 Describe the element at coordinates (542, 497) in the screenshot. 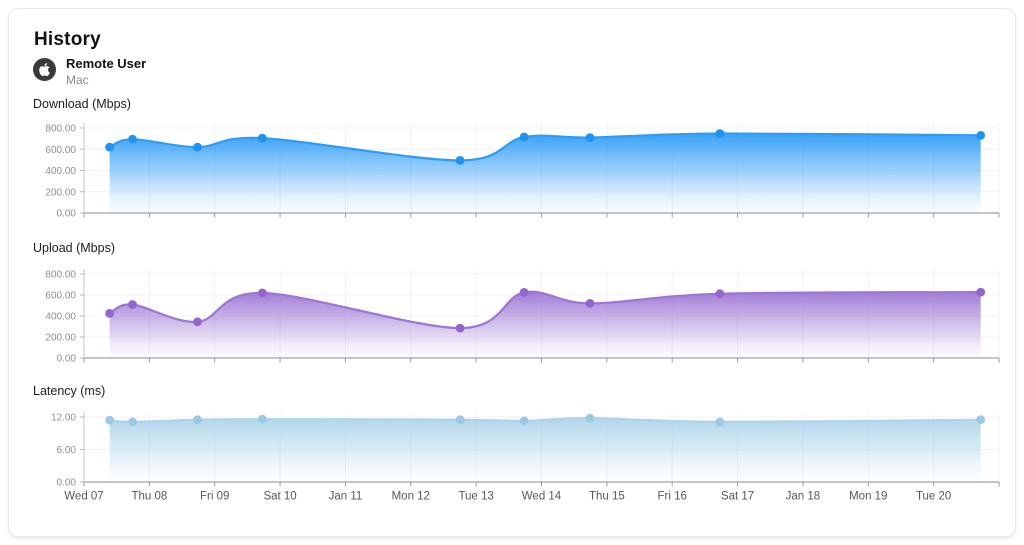

I see `x-tick-label: Wed 14` at that location.